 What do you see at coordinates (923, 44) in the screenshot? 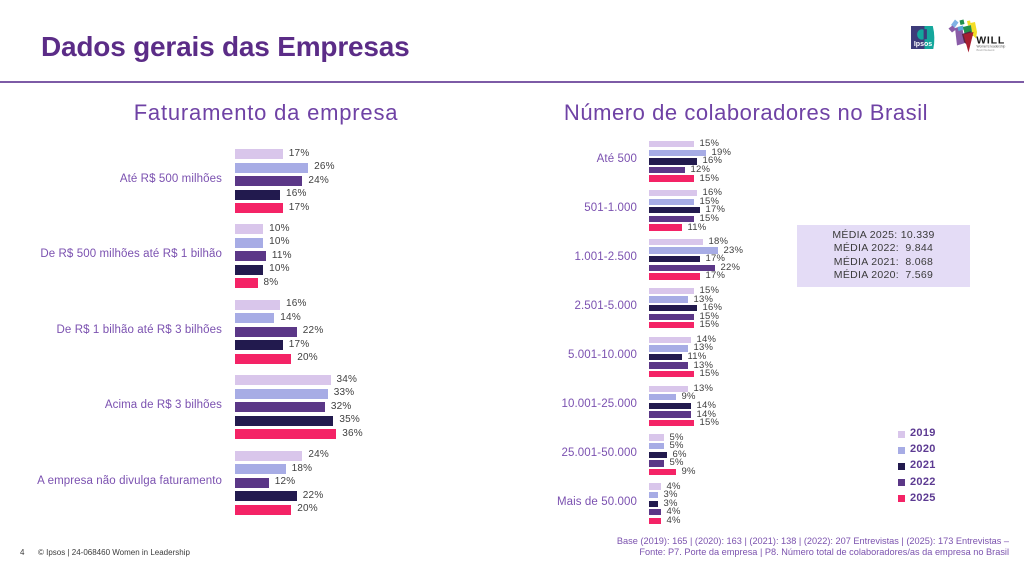
I see `svg-text: Ipsos` at bounding box center [923, 44].